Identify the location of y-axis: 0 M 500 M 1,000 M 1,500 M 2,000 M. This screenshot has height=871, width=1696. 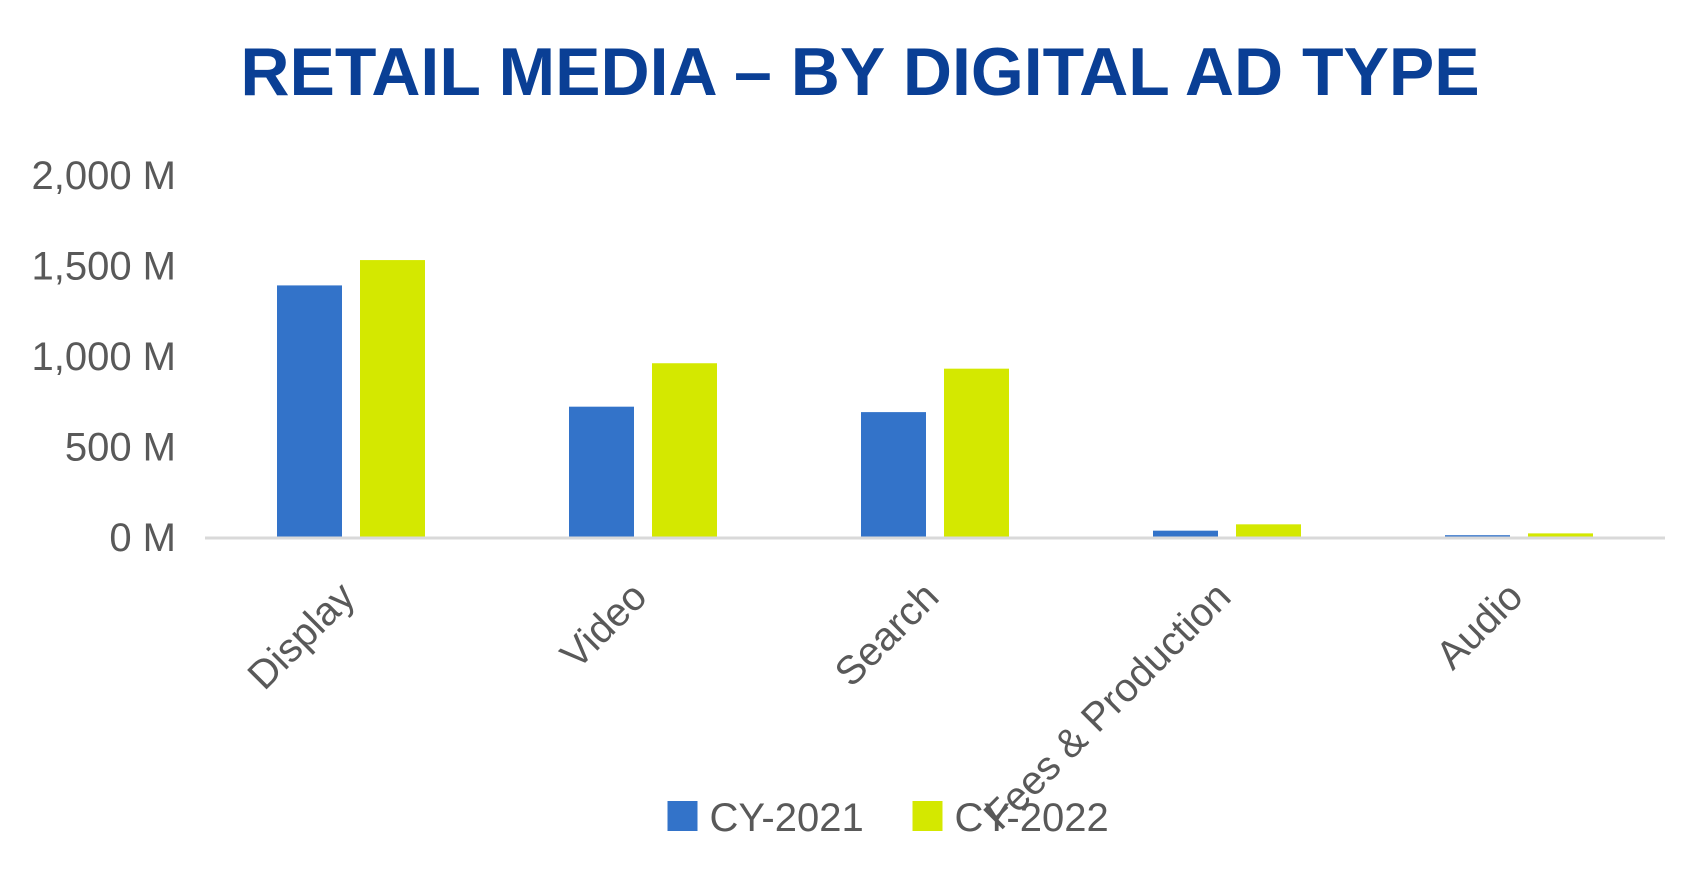
(103, 357).